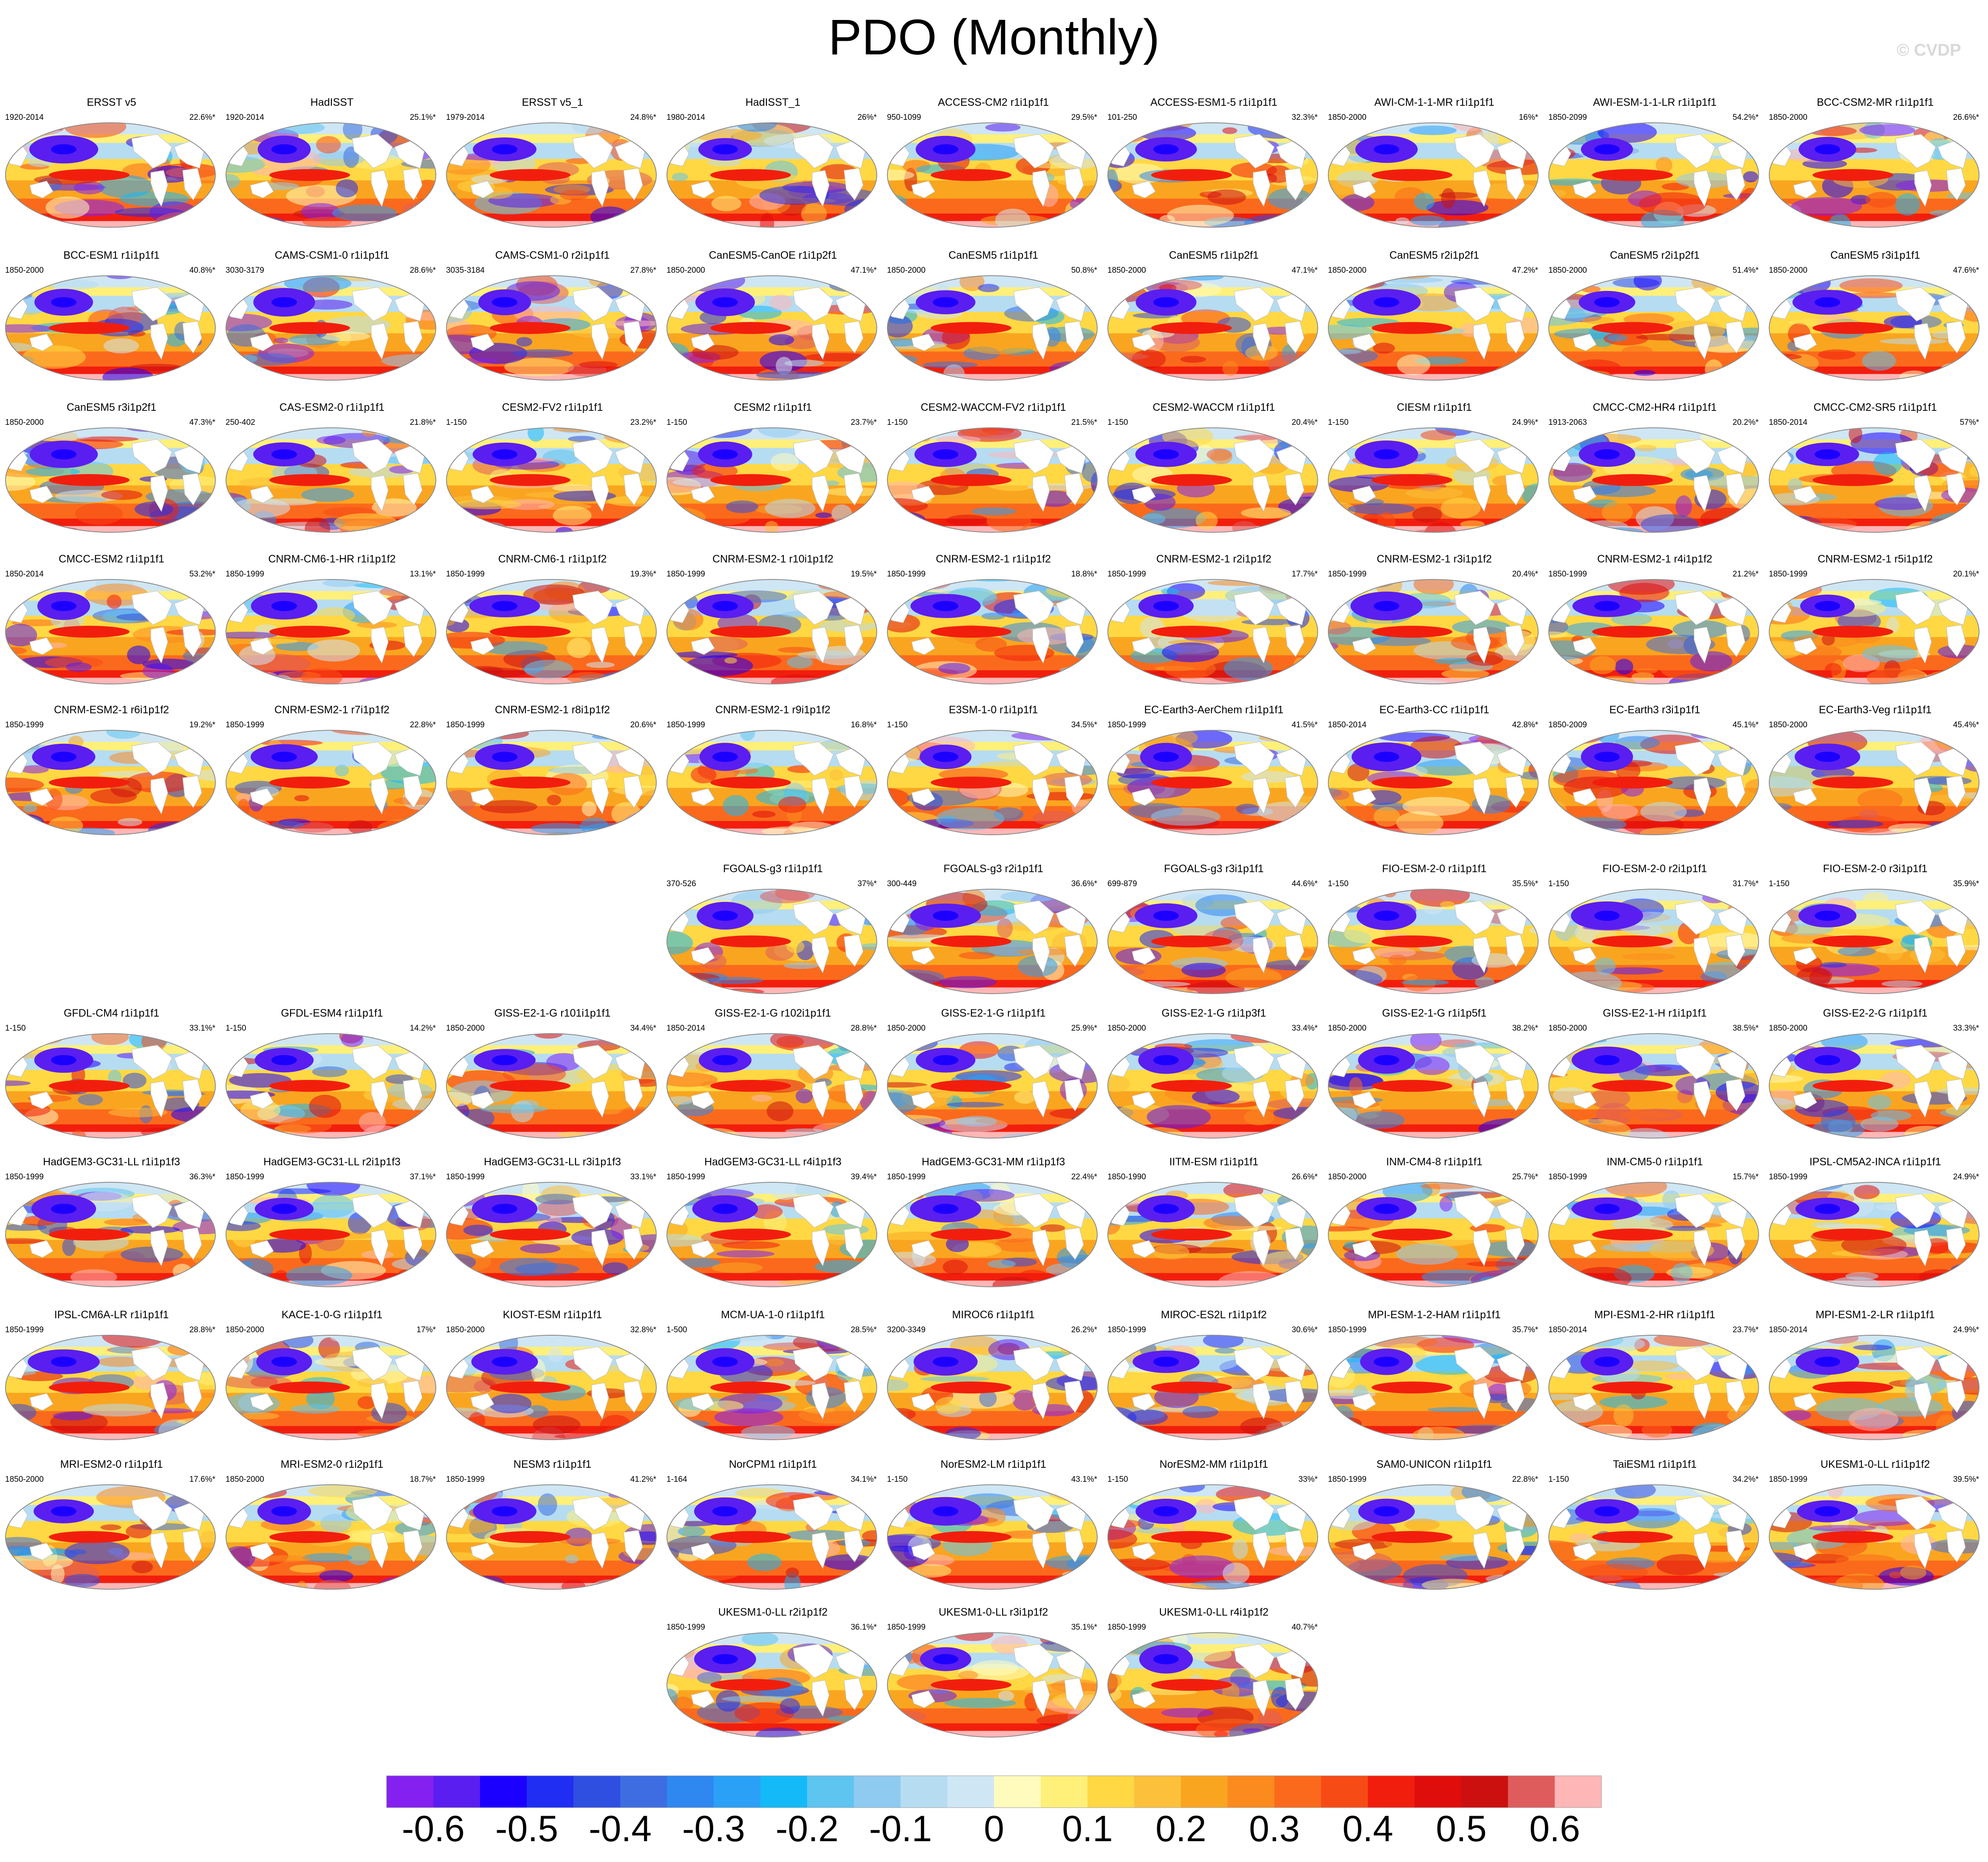  I want to click on map-panel: AWI-ESM-1-1-LR r1i1p1f1 1850-2099 54.2%*, so click(1654, 163).